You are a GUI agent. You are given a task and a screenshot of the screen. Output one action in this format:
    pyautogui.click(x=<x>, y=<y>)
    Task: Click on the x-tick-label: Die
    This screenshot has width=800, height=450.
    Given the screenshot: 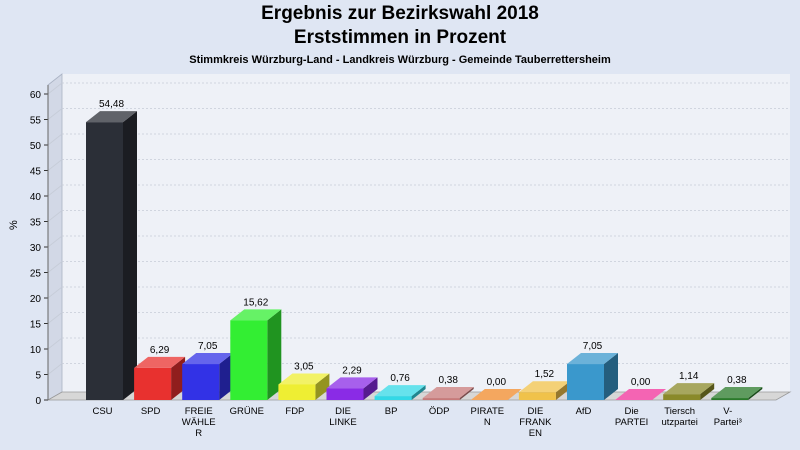 What is the action you would take?
    pyautogui.click(x=631, y=411)
    